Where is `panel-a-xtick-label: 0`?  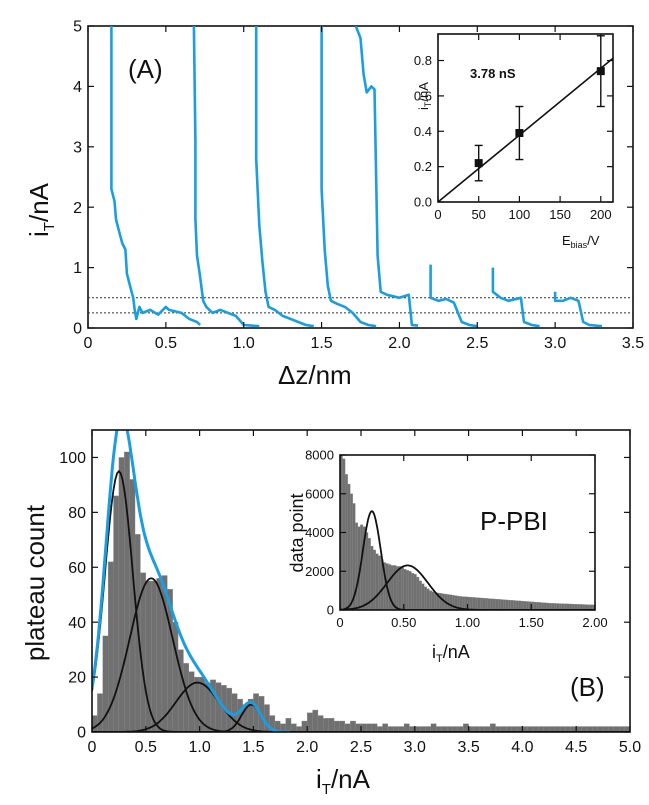 panel-a-xtick-label: 0 is located at coordinates (88, 343).